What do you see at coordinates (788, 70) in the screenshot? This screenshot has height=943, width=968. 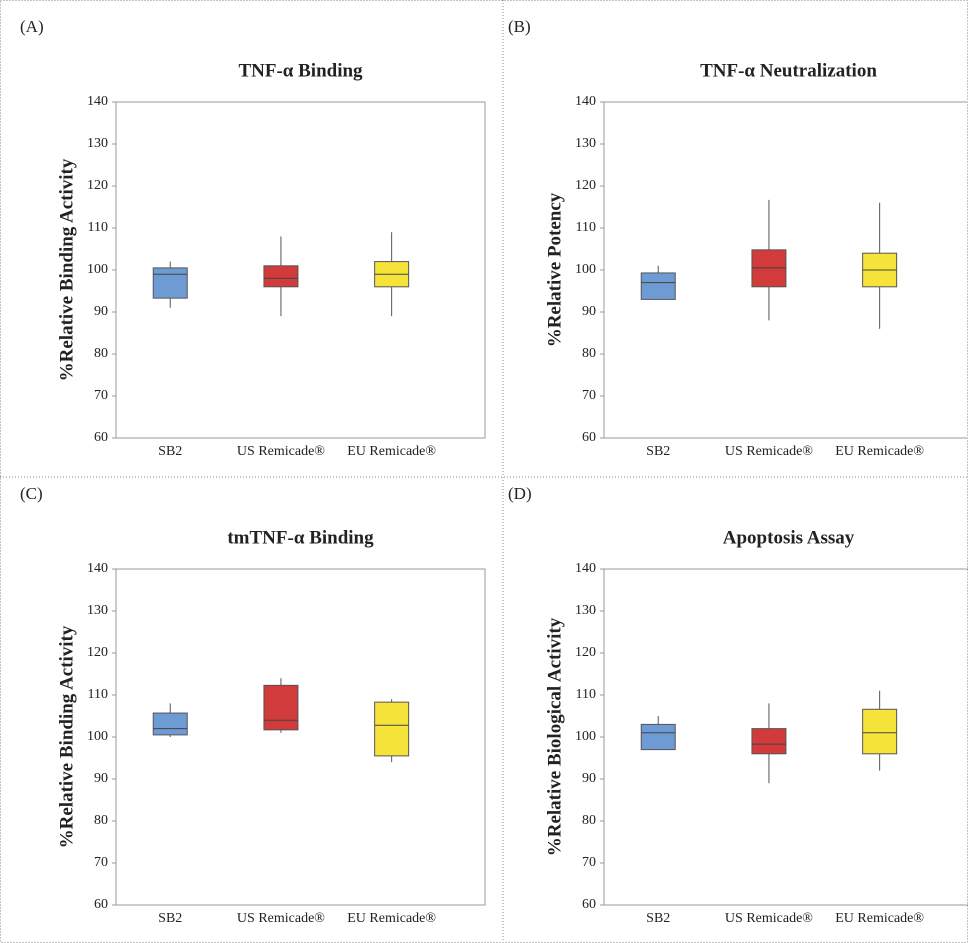 I see `chart-title: TNF-α Neutralization` at bounding box center [788, 70].